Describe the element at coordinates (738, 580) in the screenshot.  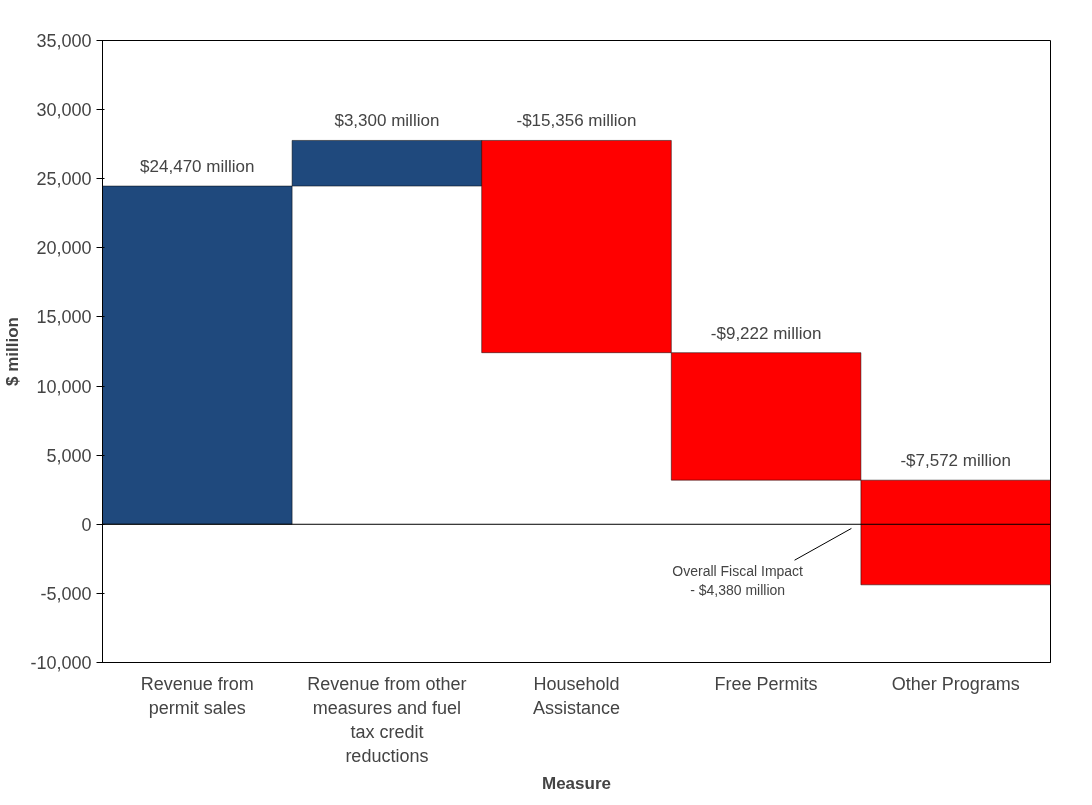
I see `annotation: Overall Fiscal Impact - $4,380 million` at that location.